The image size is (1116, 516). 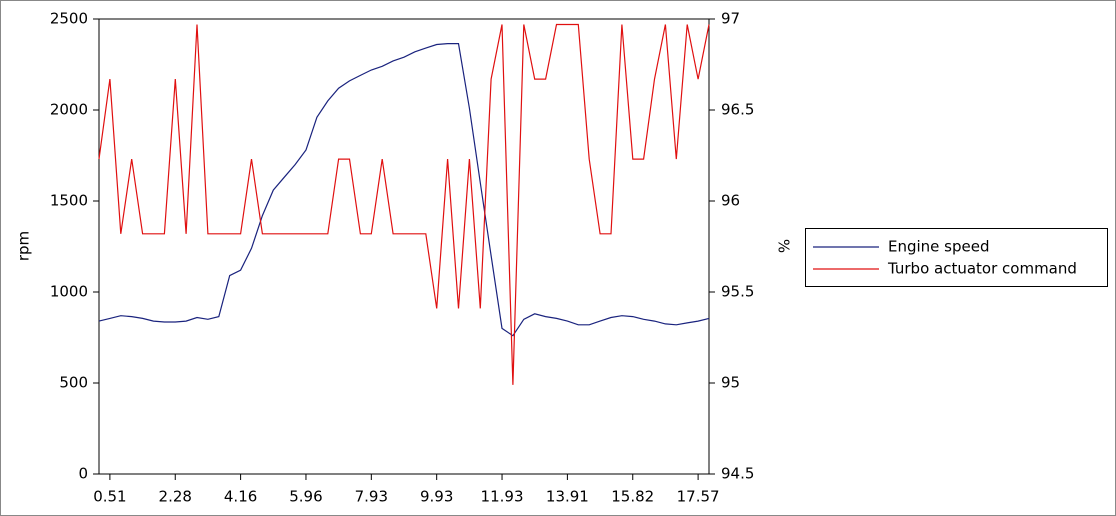 What do you see at coordinates (175, 497) in the screenshot?
I see `x-tick-label: 2.28` at bounding box center [175, 497].